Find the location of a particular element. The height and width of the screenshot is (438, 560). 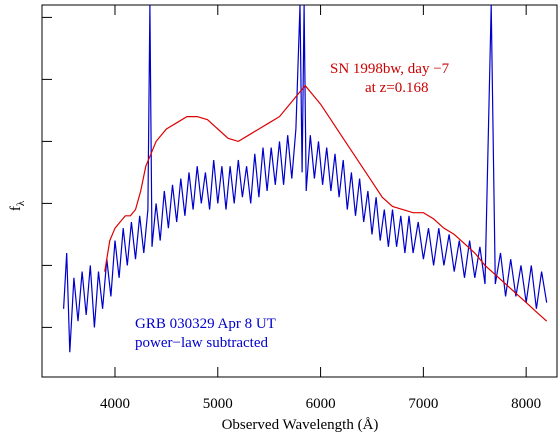

x-tick-label: 4000 is located at coordinates (115, 404).